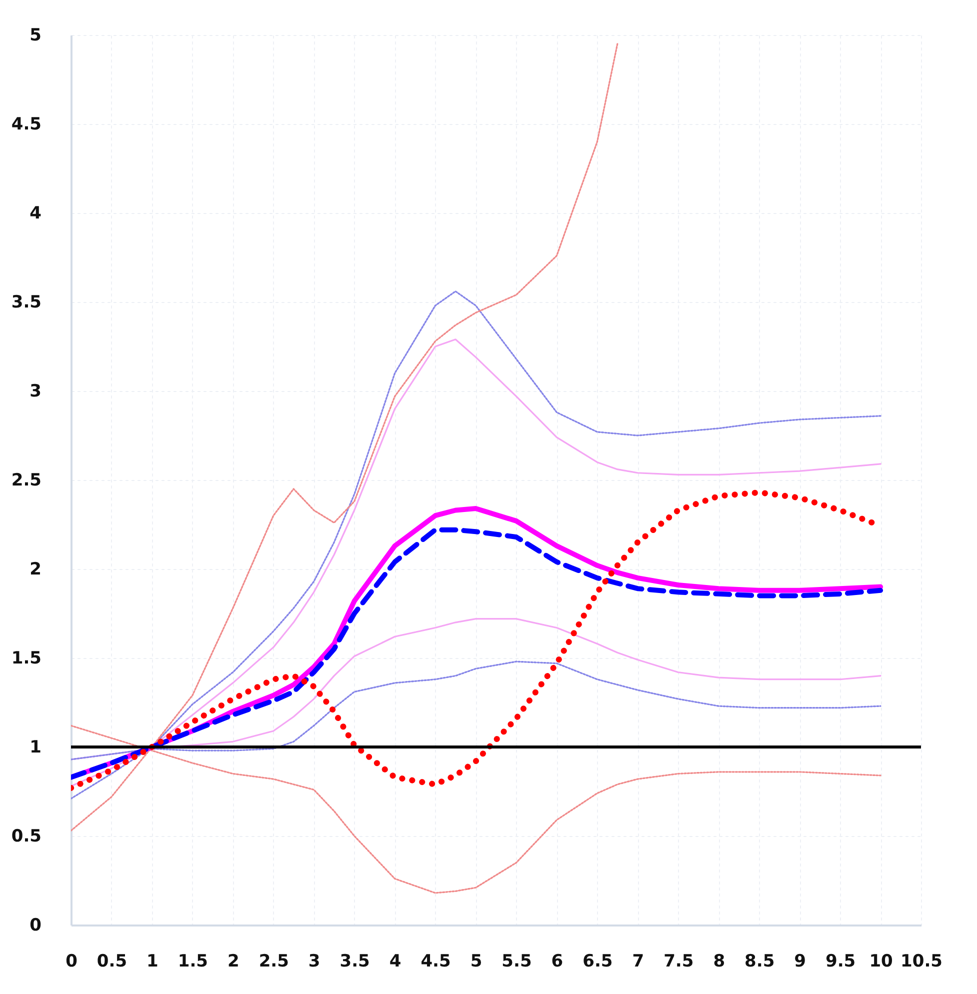  What do you see at coordinates (395, 962) in the screenshot?
I see `x-tick-label: 4` at bounding box center [395, 962].